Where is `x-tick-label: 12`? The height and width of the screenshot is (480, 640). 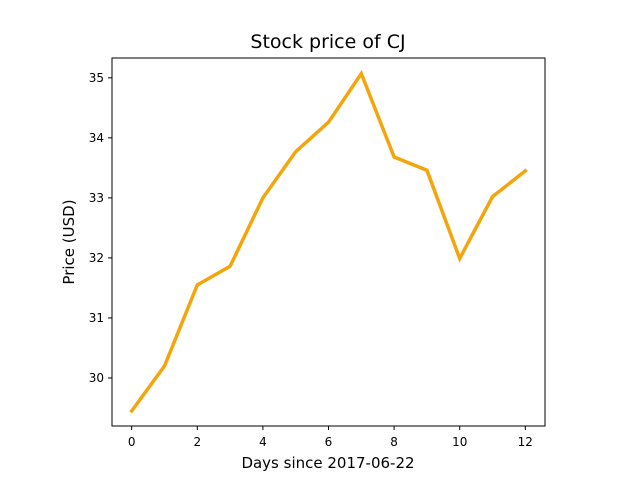
x-tick-label: 12 is located at coordinates (525, 442).